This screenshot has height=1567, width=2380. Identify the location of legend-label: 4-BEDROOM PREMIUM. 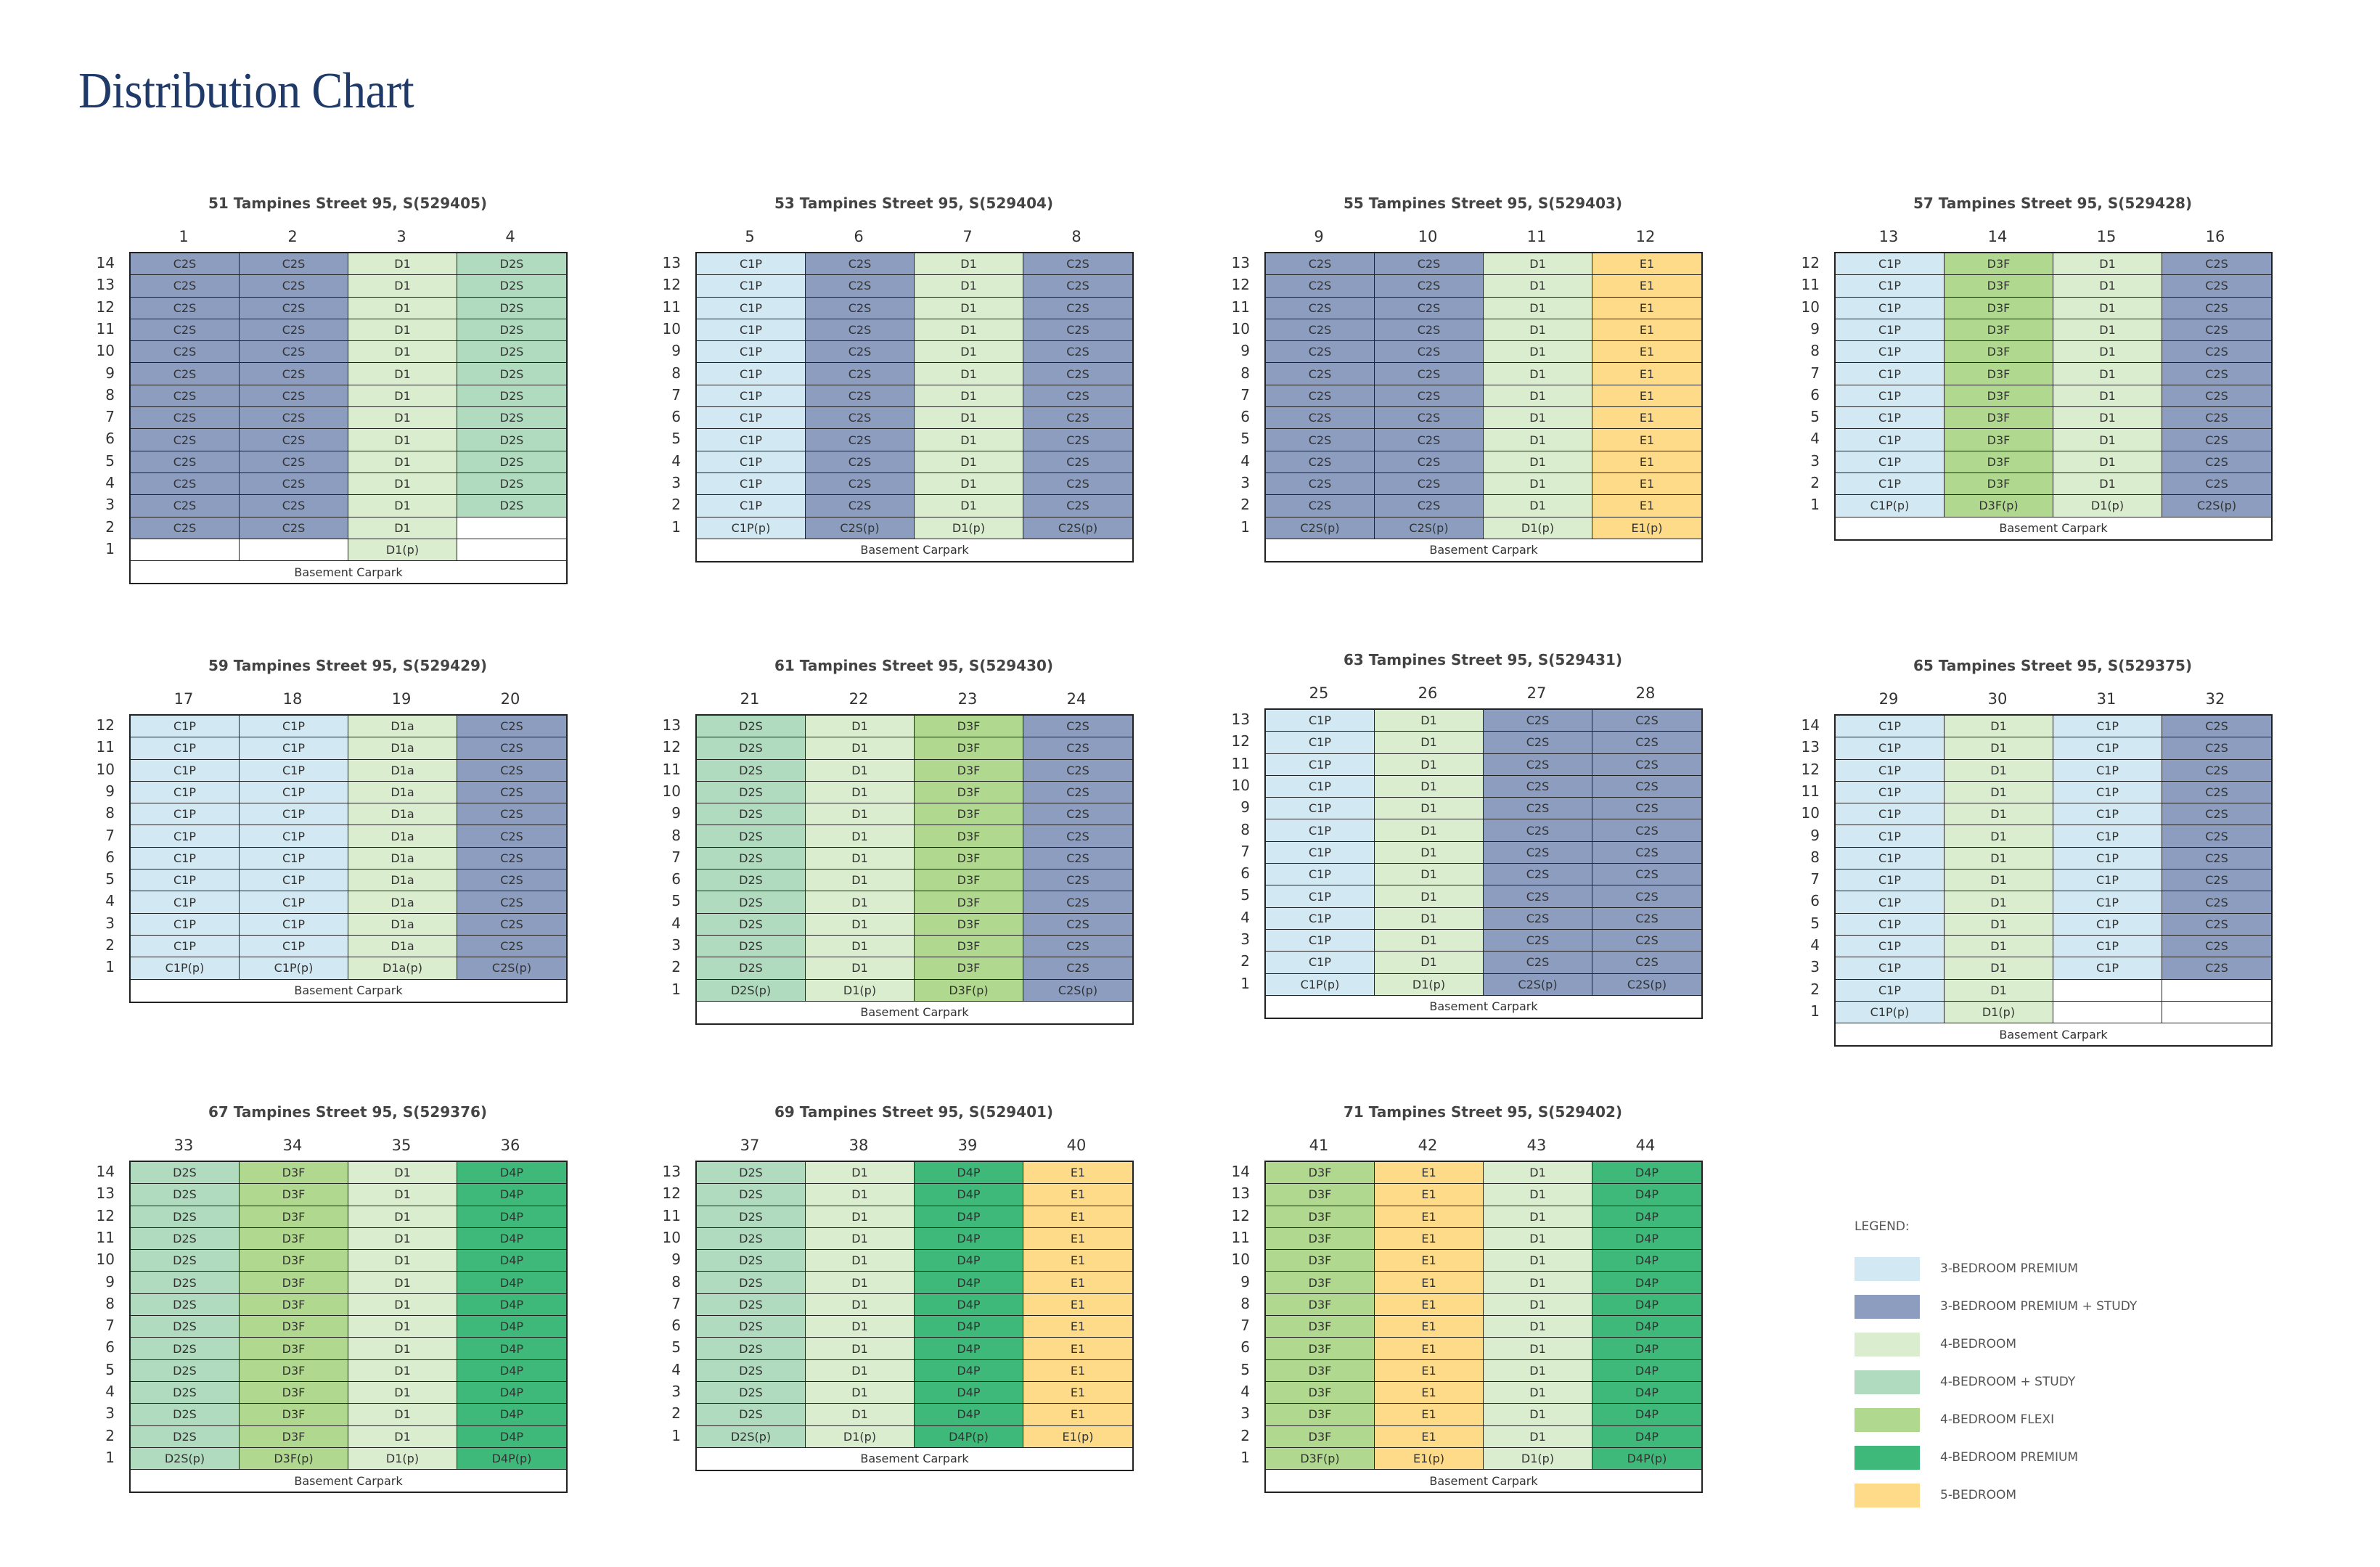
(2009, 1457).